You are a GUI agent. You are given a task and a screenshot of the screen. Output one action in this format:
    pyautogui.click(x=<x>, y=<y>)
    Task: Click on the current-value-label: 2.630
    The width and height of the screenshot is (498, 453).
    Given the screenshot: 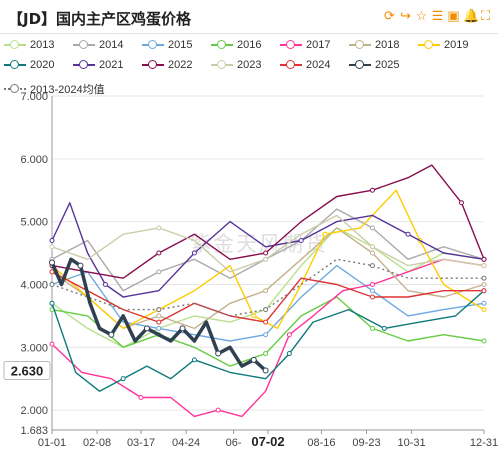 What is the action you would take?
    pyautogui.click(x=27, y=371)
    